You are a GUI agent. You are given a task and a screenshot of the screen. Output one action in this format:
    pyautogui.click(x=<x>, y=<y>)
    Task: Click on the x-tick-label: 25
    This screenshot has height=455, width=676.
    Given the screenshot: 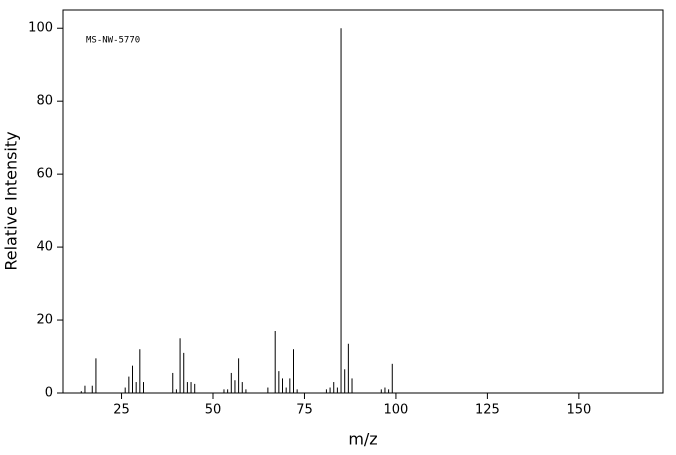 What is the action you would take?
    pyautogui.click(x=121, y=410)
    